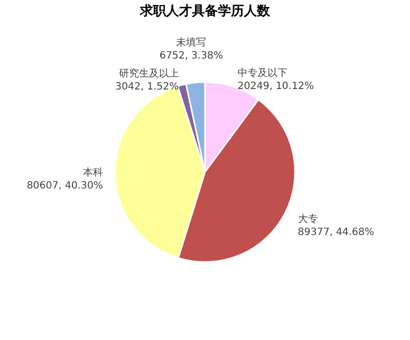 The width and height of the screenshot is (410, 340). What do you see at coordinates (147, 86) in the screenshot?
I see `data-label: 3042, 1.52%` at bounding box center [147, 86].